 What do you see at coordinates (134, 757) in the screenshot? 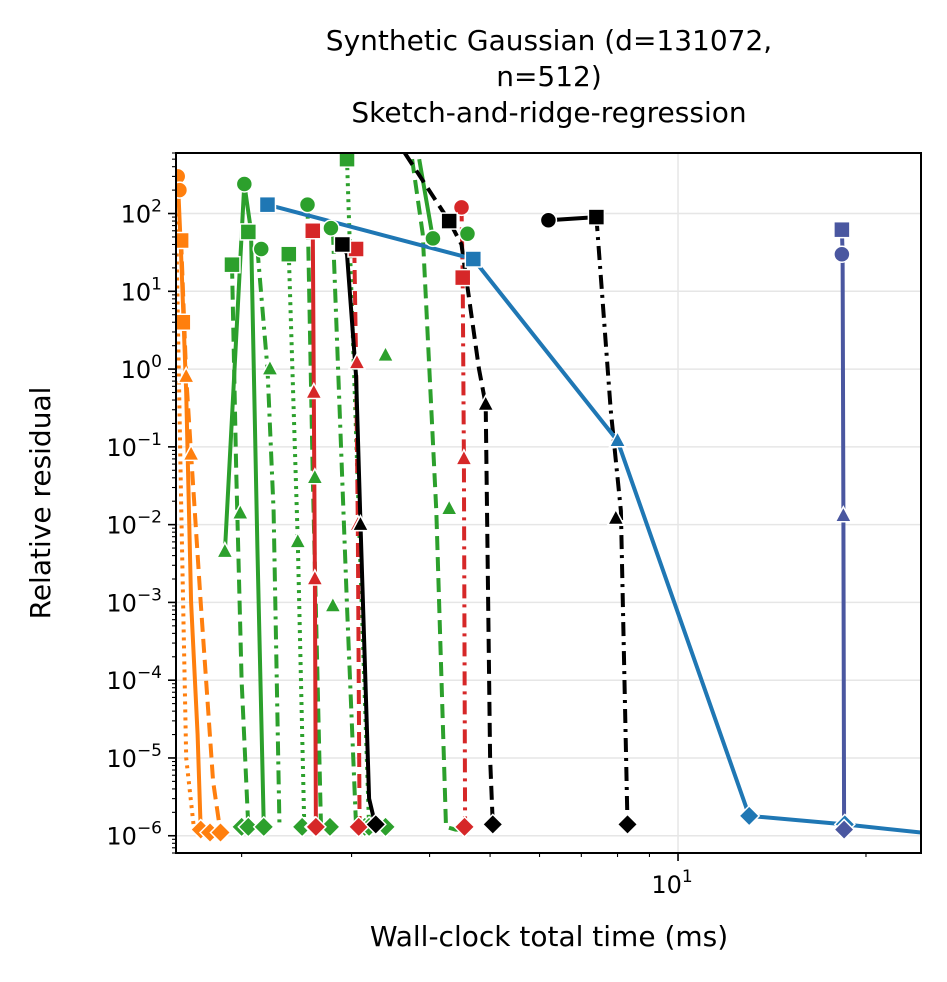
I see `y-tick-label: 10⁻⁵` at bounding box center [134, 757].